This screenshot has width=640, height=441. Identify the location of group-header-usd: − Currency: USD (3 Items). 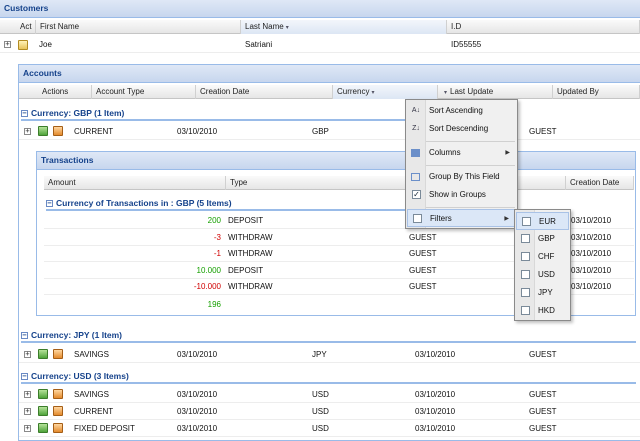
(328, 376).